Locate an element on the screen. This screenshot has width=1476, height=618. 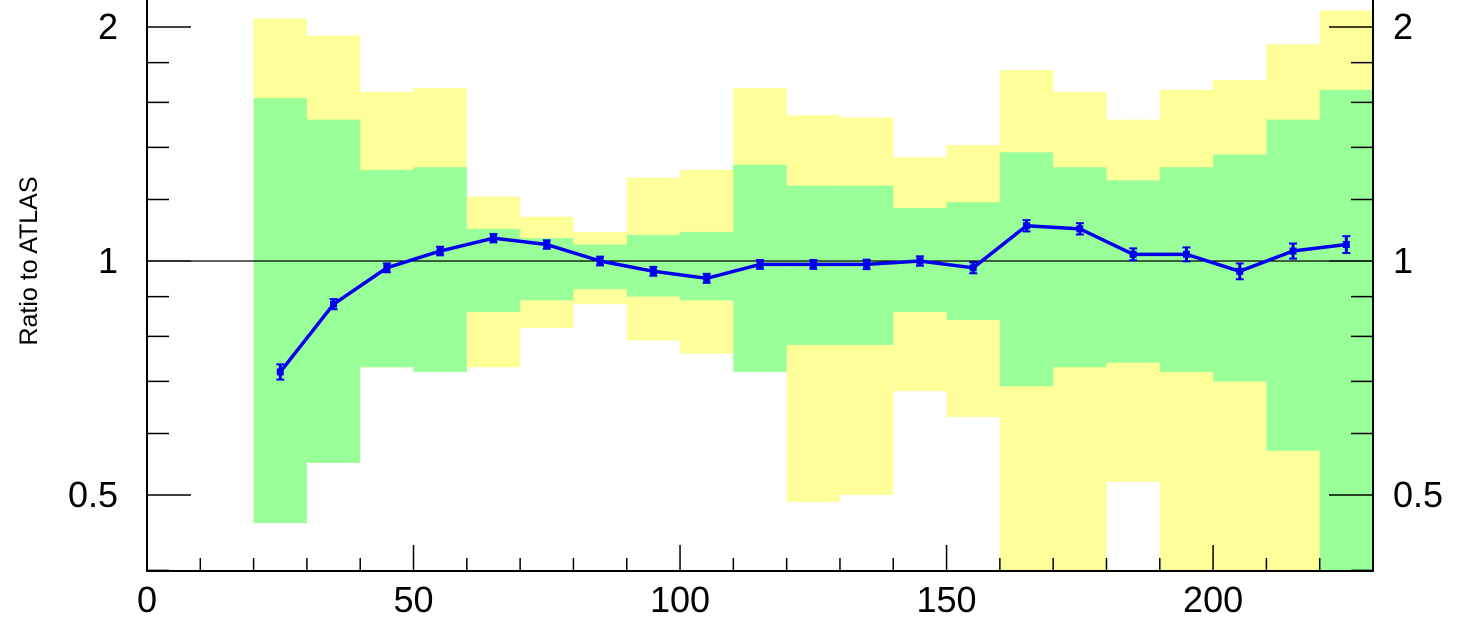
x-tick-label: 150 is located at coordinates (947, 598).